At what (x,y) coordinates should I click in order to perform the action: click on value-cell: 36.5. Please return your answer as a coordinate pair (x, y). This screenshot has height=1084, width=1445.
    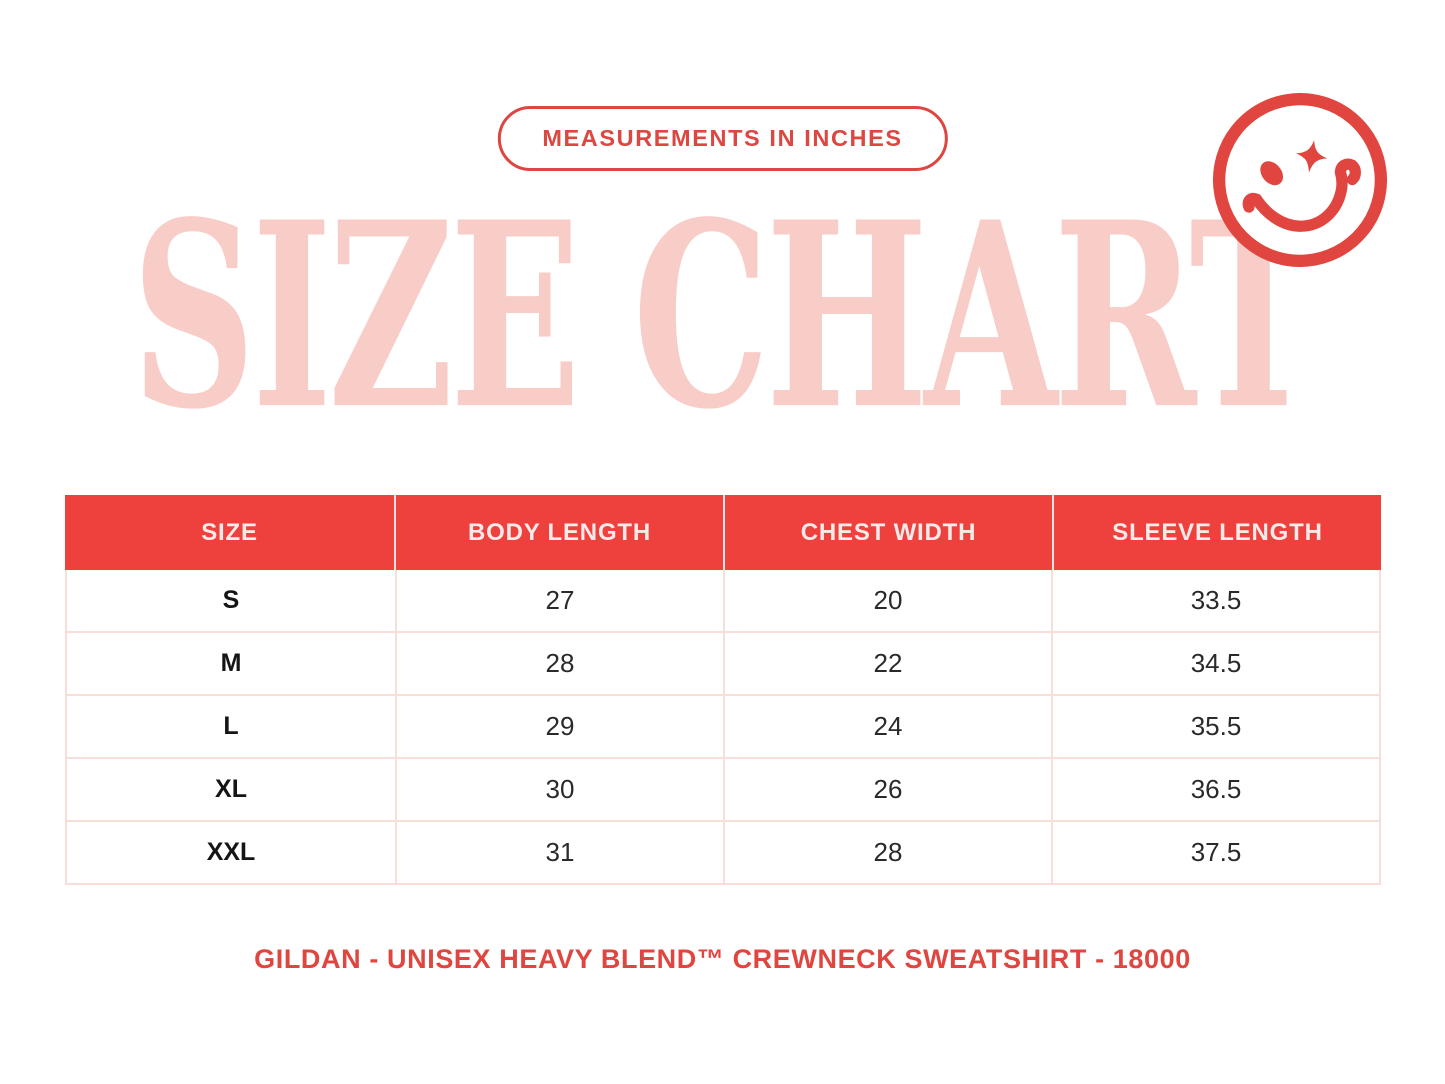
    Looking at the image, I should click on (1215, 789).